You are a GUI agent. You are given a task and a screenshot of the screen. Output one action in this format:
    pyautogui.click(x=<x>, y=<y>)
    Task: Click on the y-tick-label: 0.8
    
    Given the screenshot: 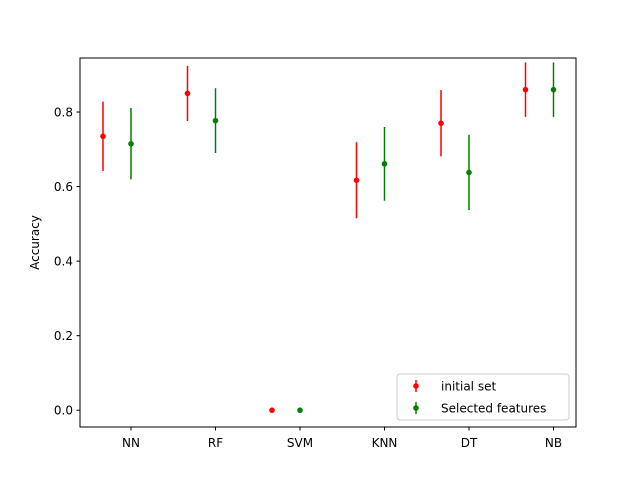 What is the action you would take?
    pyautogui.click(x=63, y=112)
    